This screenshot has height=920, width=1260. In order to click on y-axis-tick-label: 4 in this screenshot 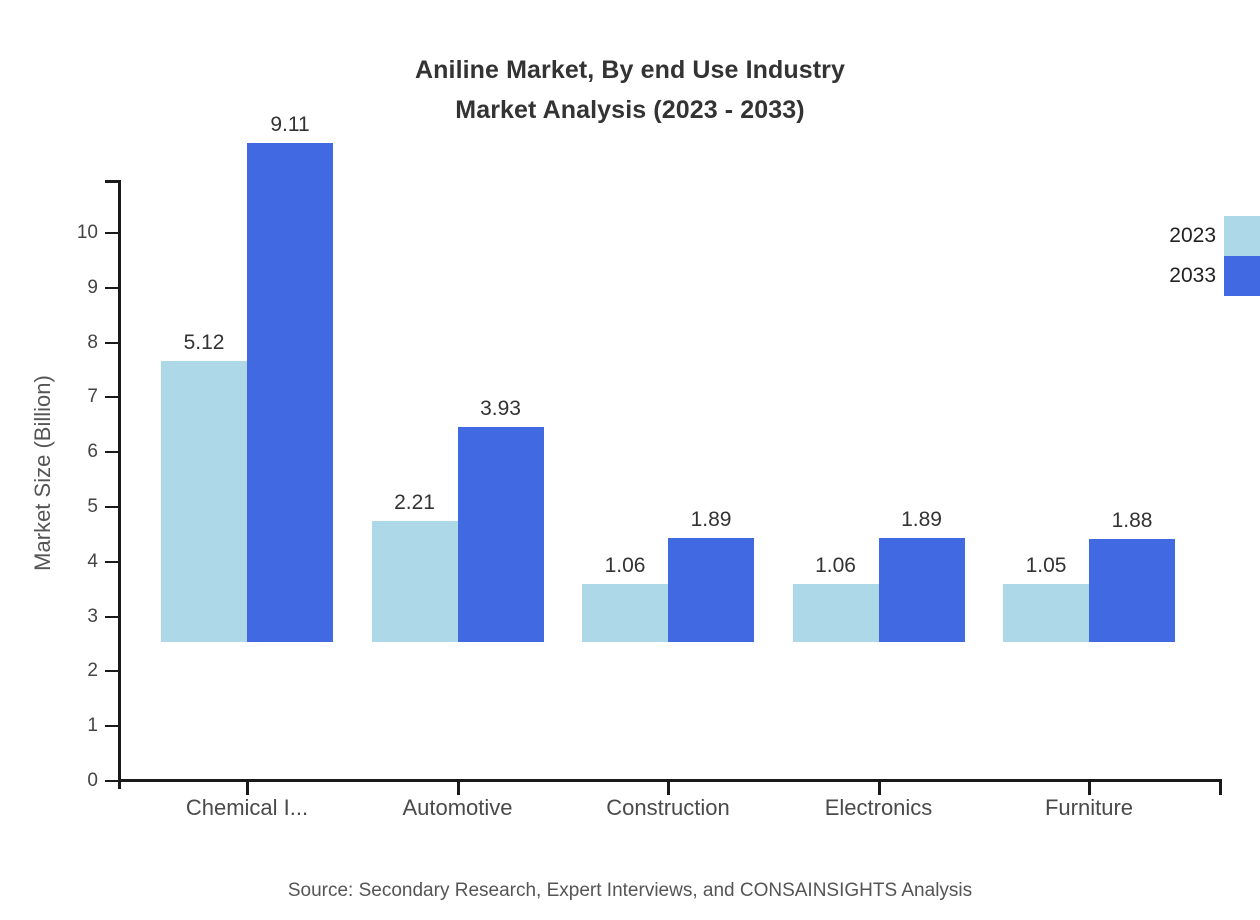, I will do `click(92, 561)`.